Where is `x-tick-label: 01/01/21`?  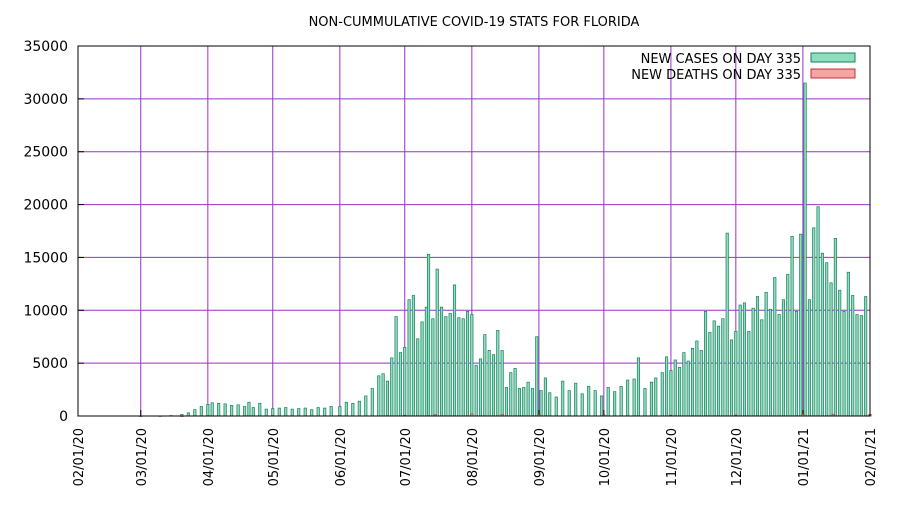
x-tick-label: 01/01/21 is located at coordinates (804, 457).